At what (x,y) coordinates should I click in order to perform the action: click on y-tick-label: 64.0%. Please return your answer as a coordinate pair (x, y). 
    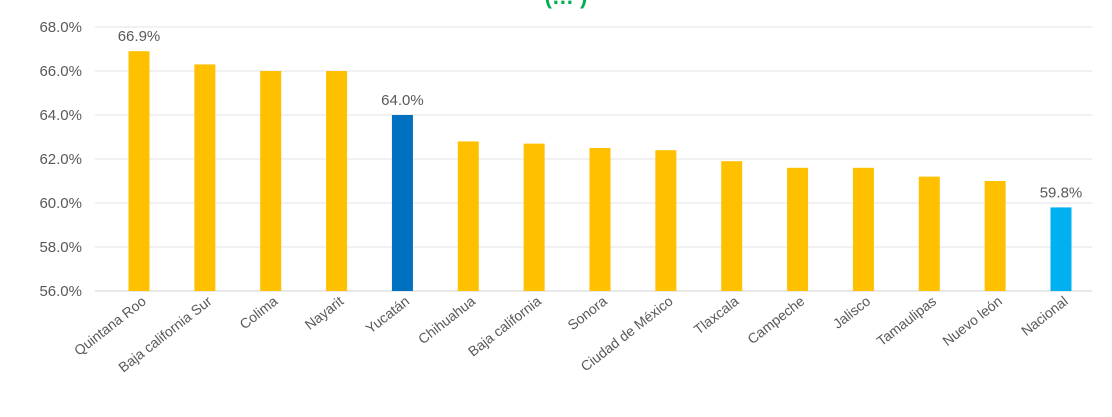
    Looking at the image, I should click on (60, 115).